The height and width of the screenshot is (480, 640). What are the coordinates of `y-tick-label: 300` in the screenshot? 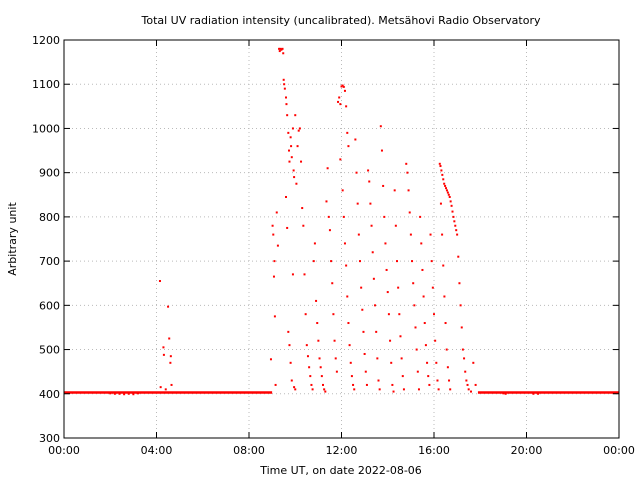 It's located at (49, 438).